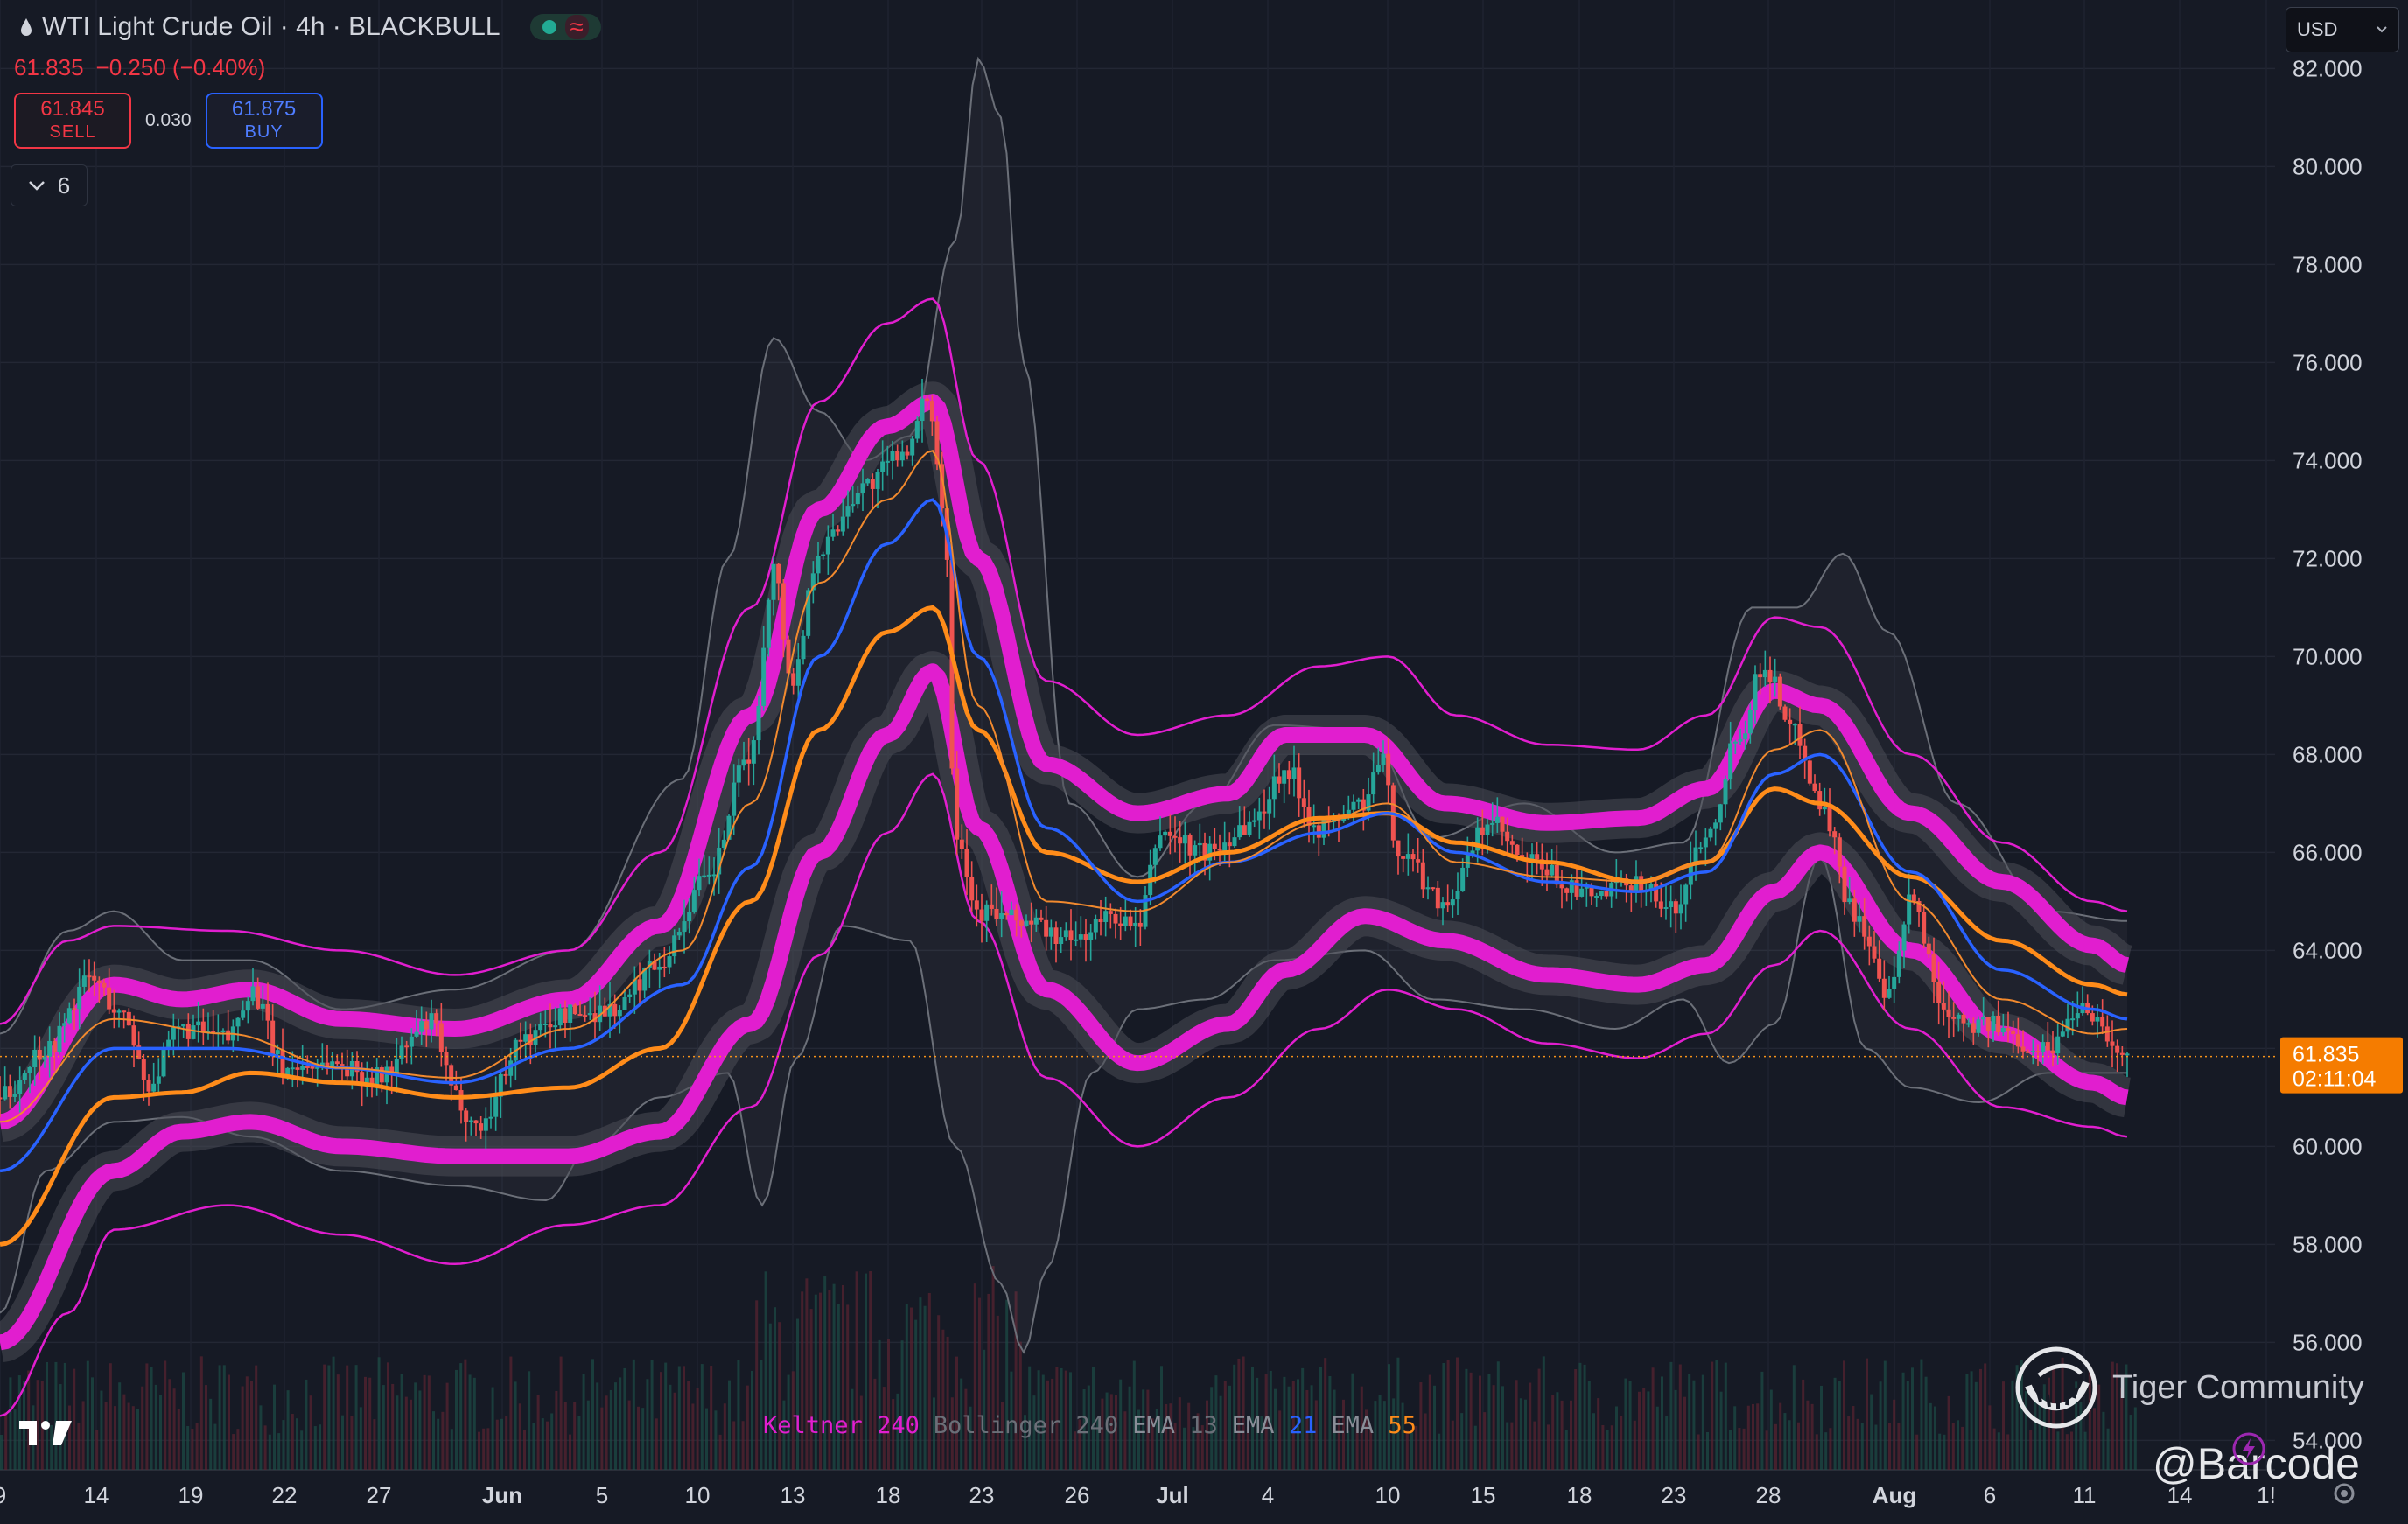 Image resolution: width=2408 pixels, height=1524 pixels. What do you see at coordinates (2344, 1493) in the screenshot?
I see `gear-icon` at bounding box center [2344, 1493].